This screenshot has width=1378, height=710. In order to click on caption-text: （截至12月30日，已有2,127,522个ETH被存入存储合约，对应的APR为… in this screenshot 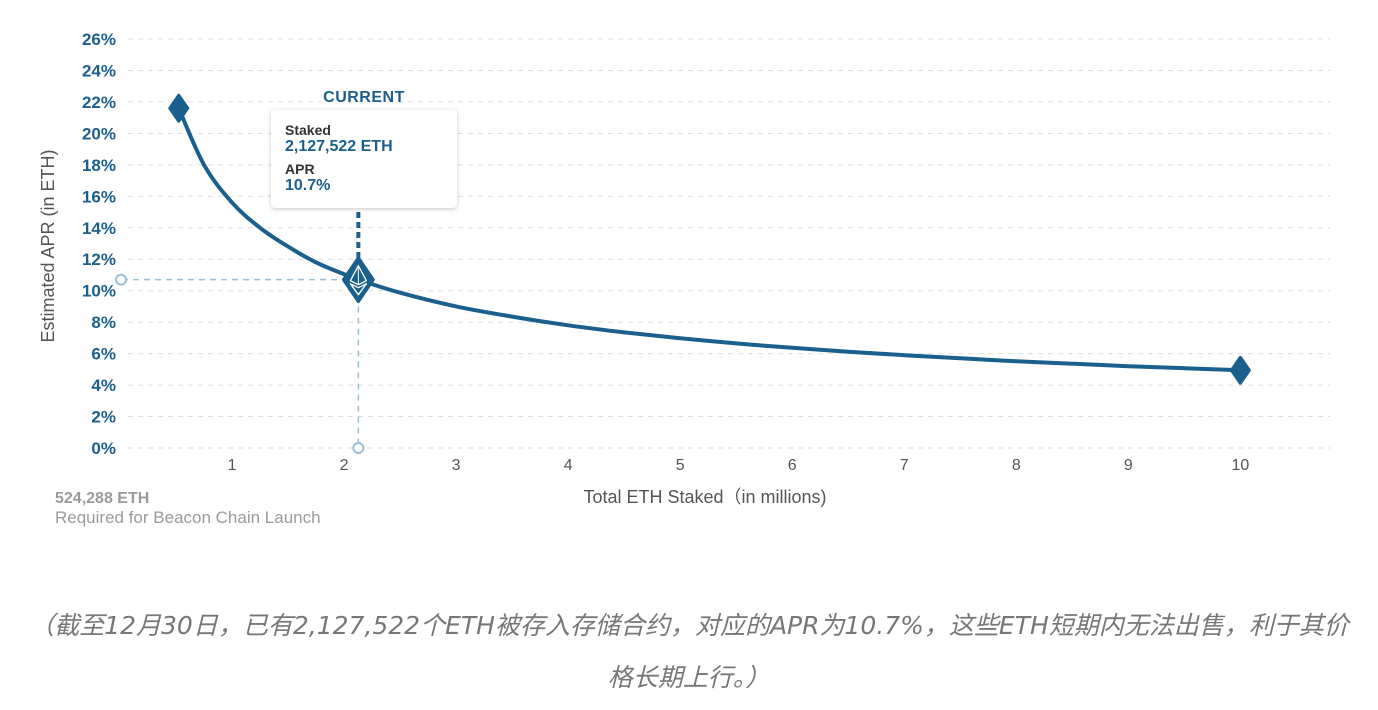, I will do `click(689, 651)`.